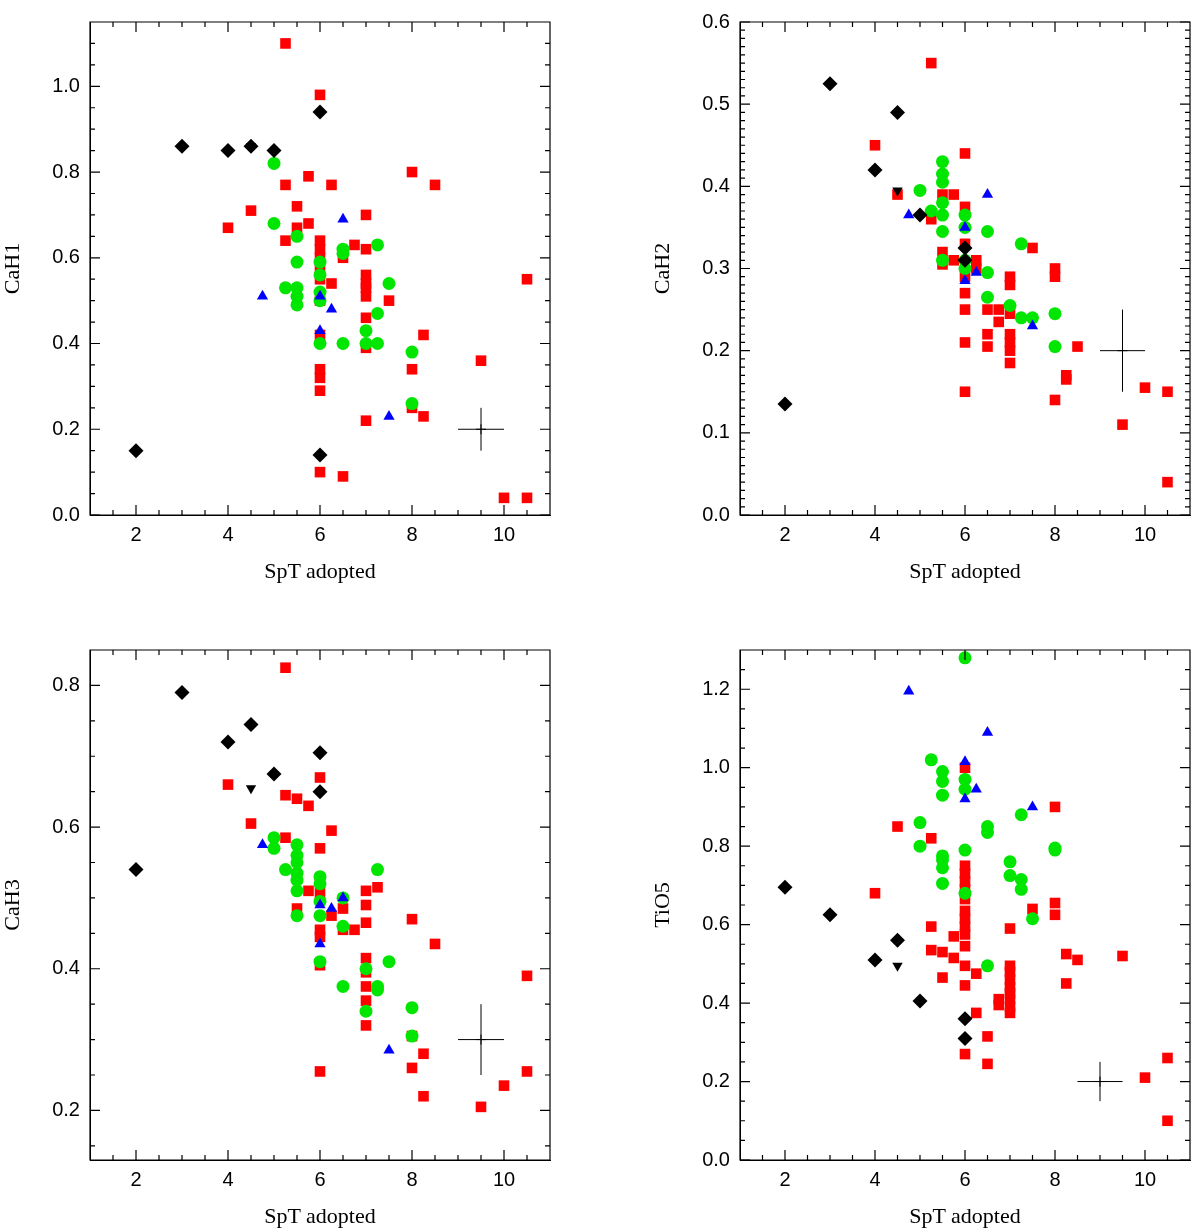 Image resolution: width=1200 pixels, height=1232 pixels. I want to click on y-axis-title: TiO5, so click(661, 905).